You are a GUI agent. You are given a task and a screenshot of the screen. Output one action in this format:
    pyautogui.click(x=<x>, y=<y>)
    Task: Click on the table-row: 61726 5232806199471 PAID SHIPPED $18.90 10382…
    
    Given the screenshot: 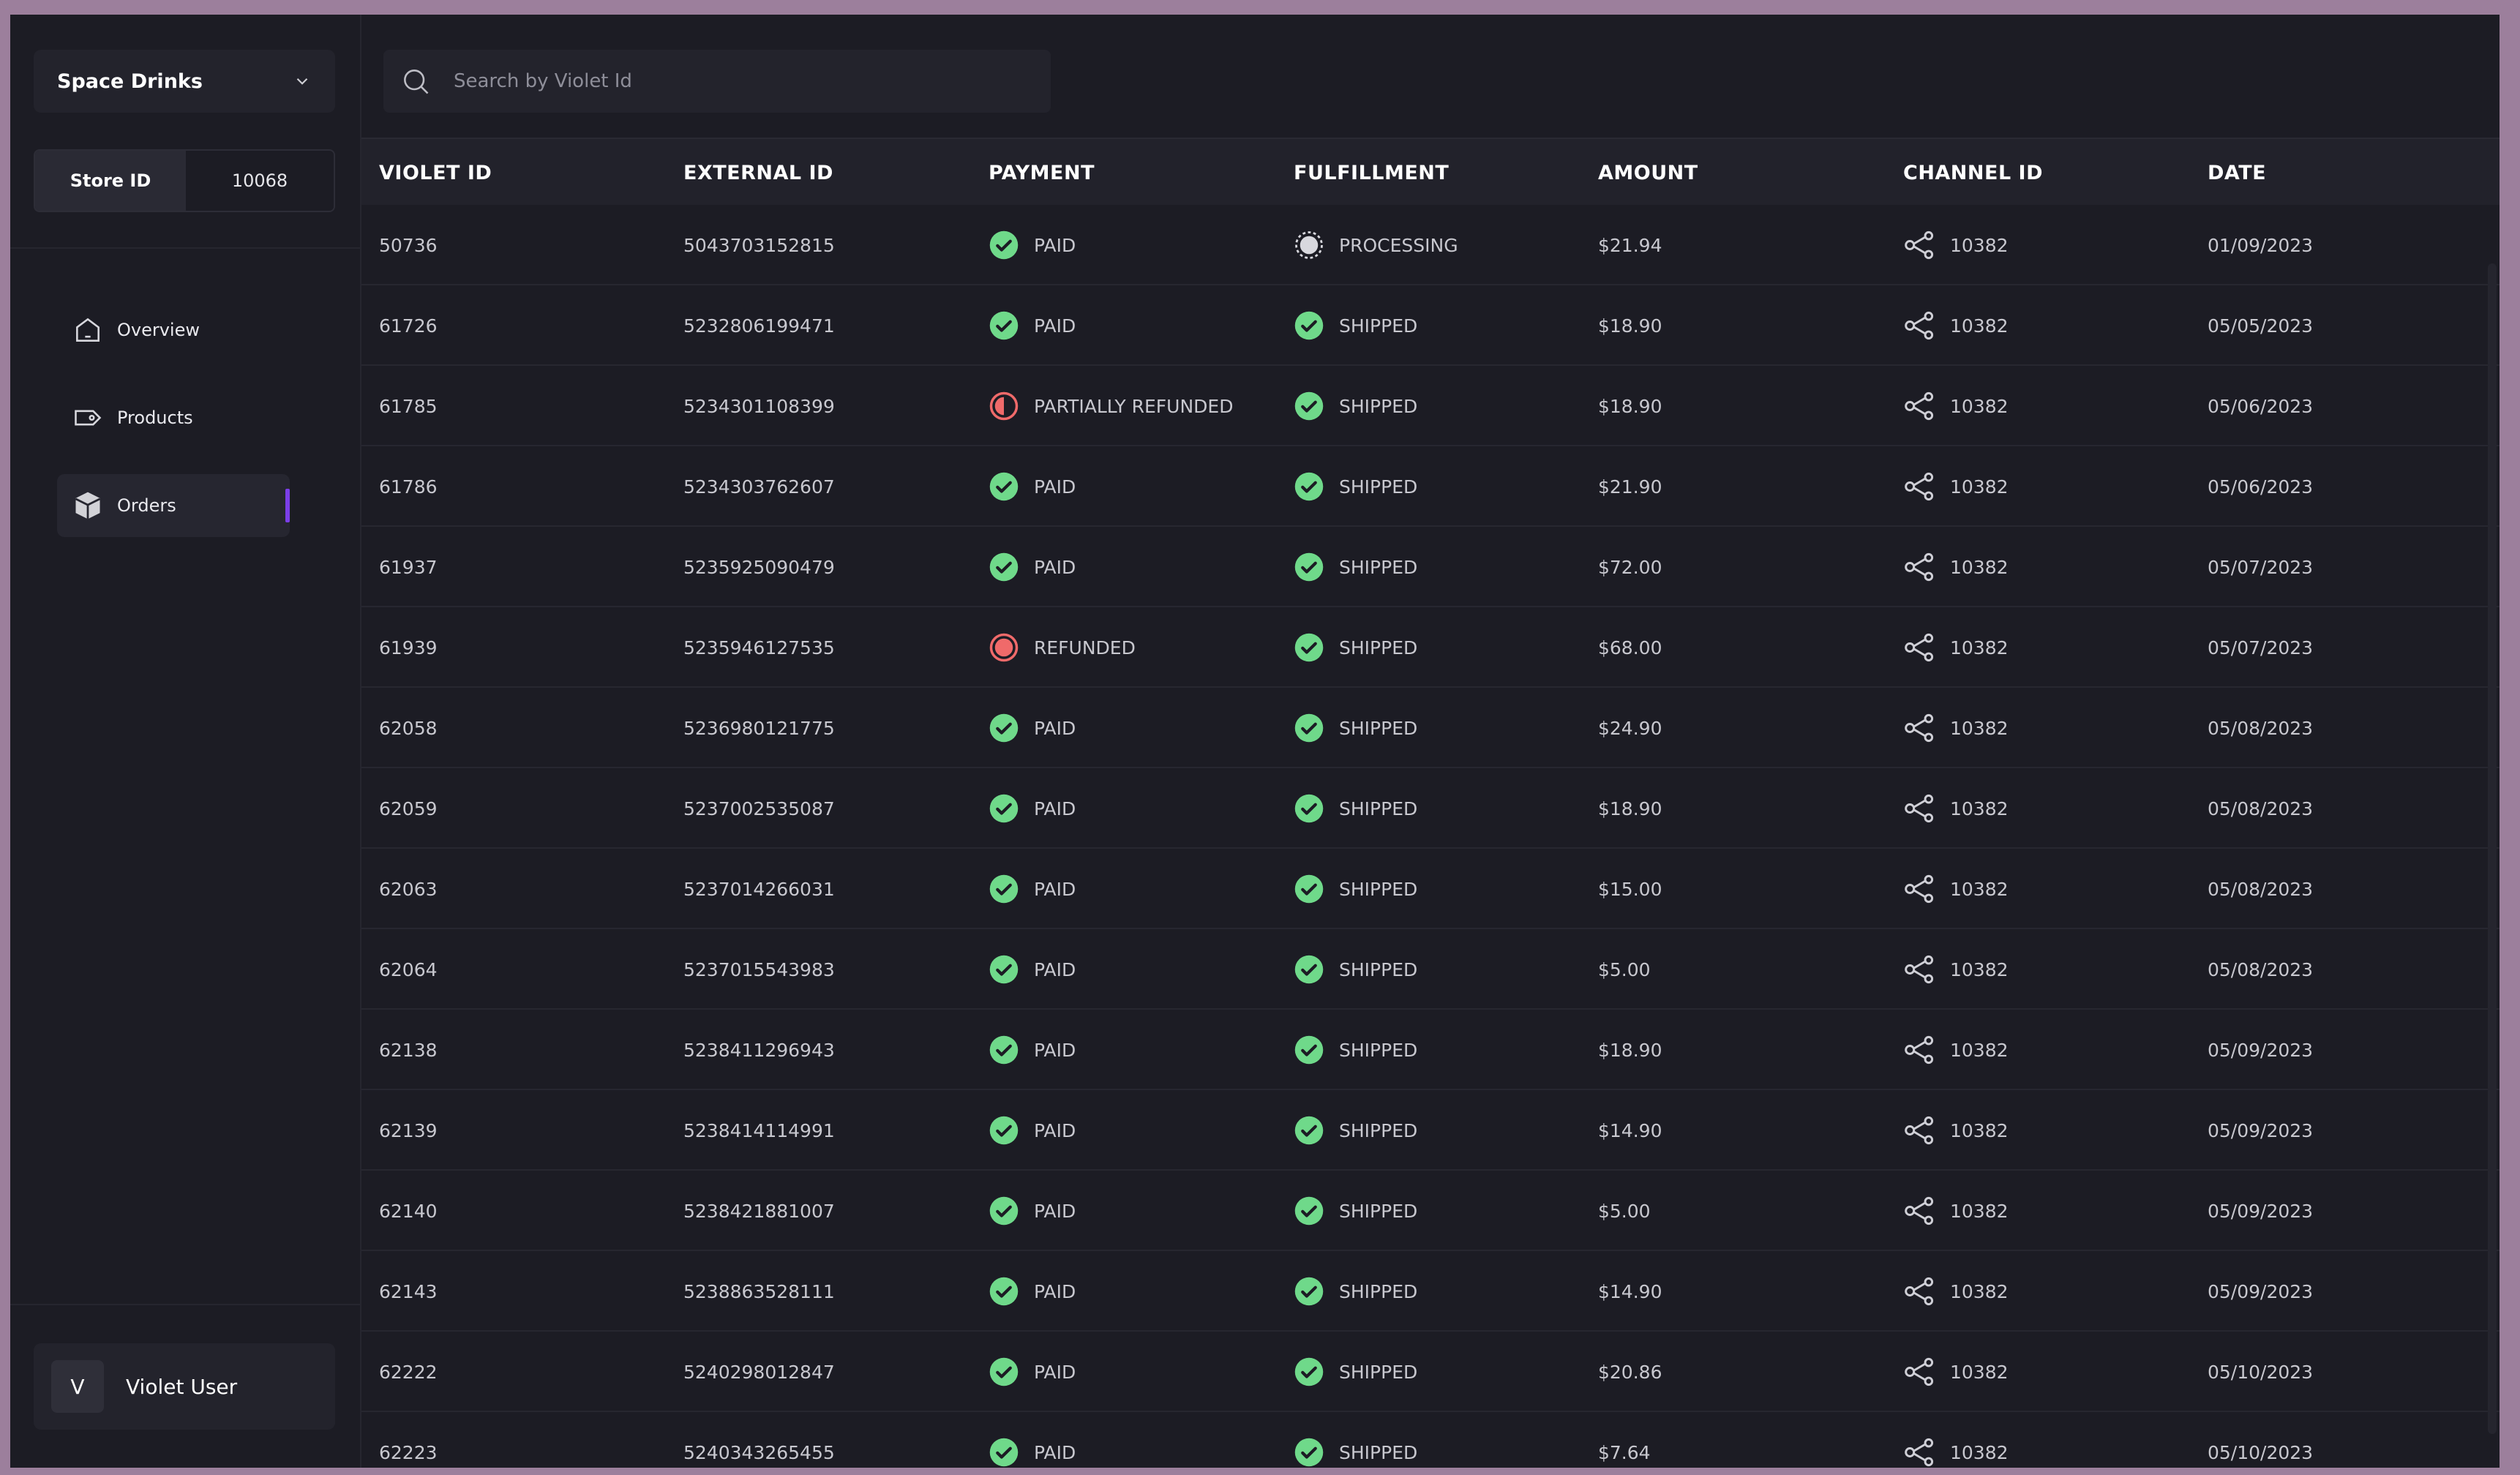 What is the action you would take?
    pyautogui.click(x=1430, y=325)
    